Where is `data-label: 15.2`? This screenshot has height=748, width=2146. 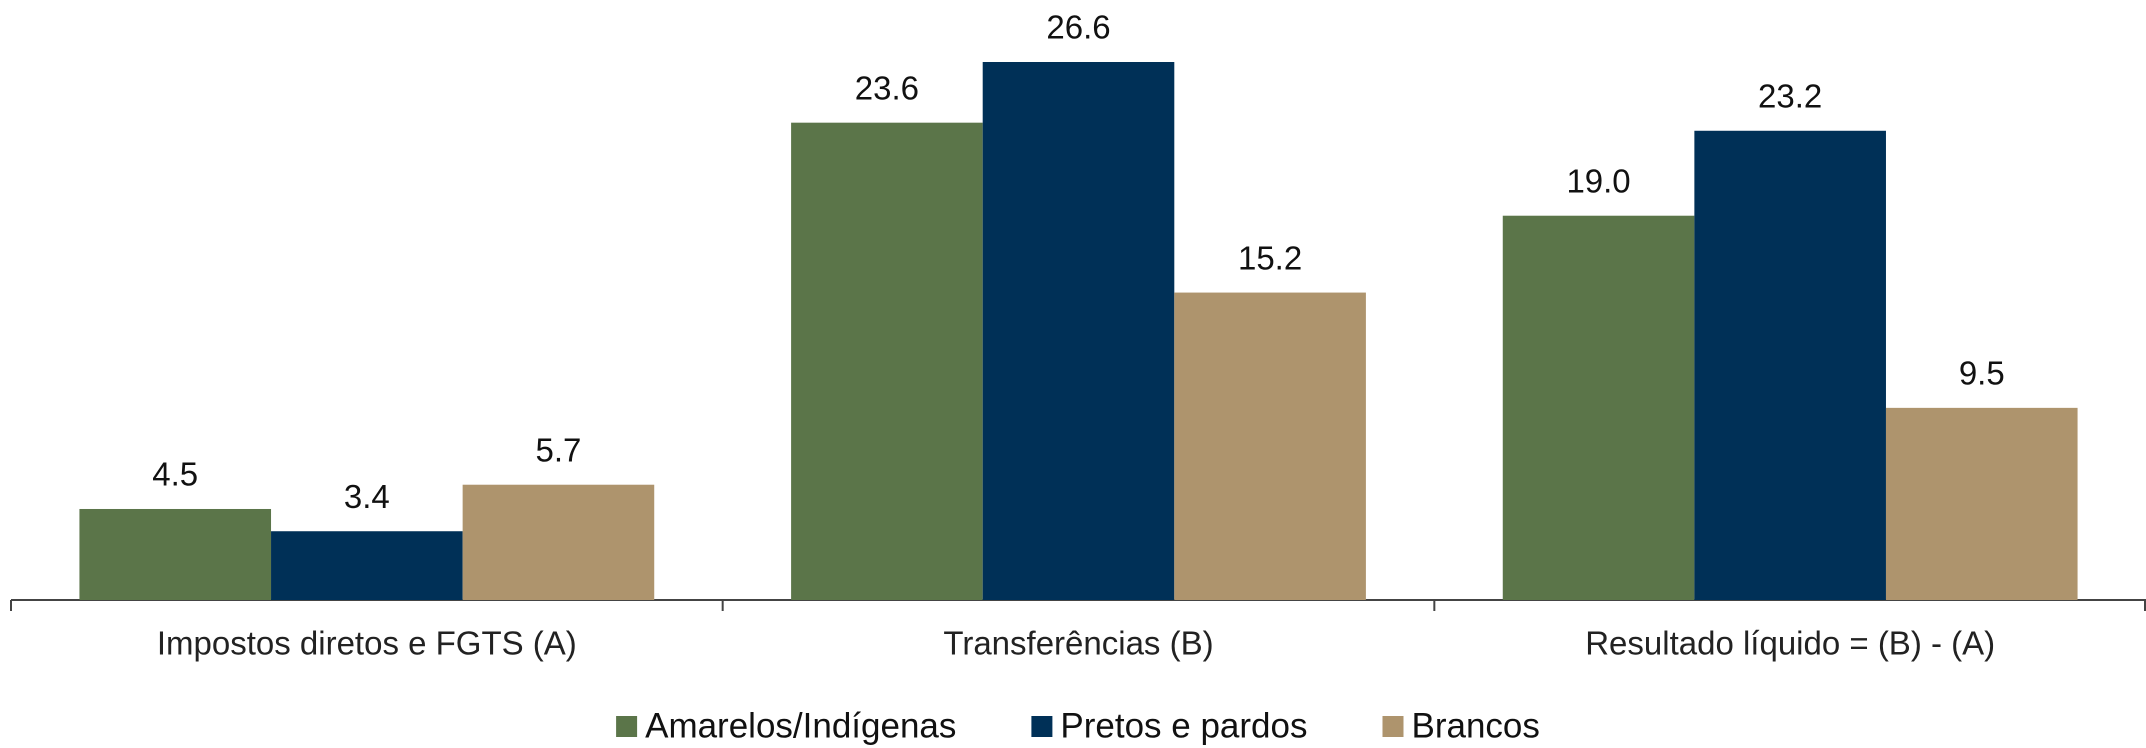
data-label: 15.2 is located at coordinates (1270, 257).